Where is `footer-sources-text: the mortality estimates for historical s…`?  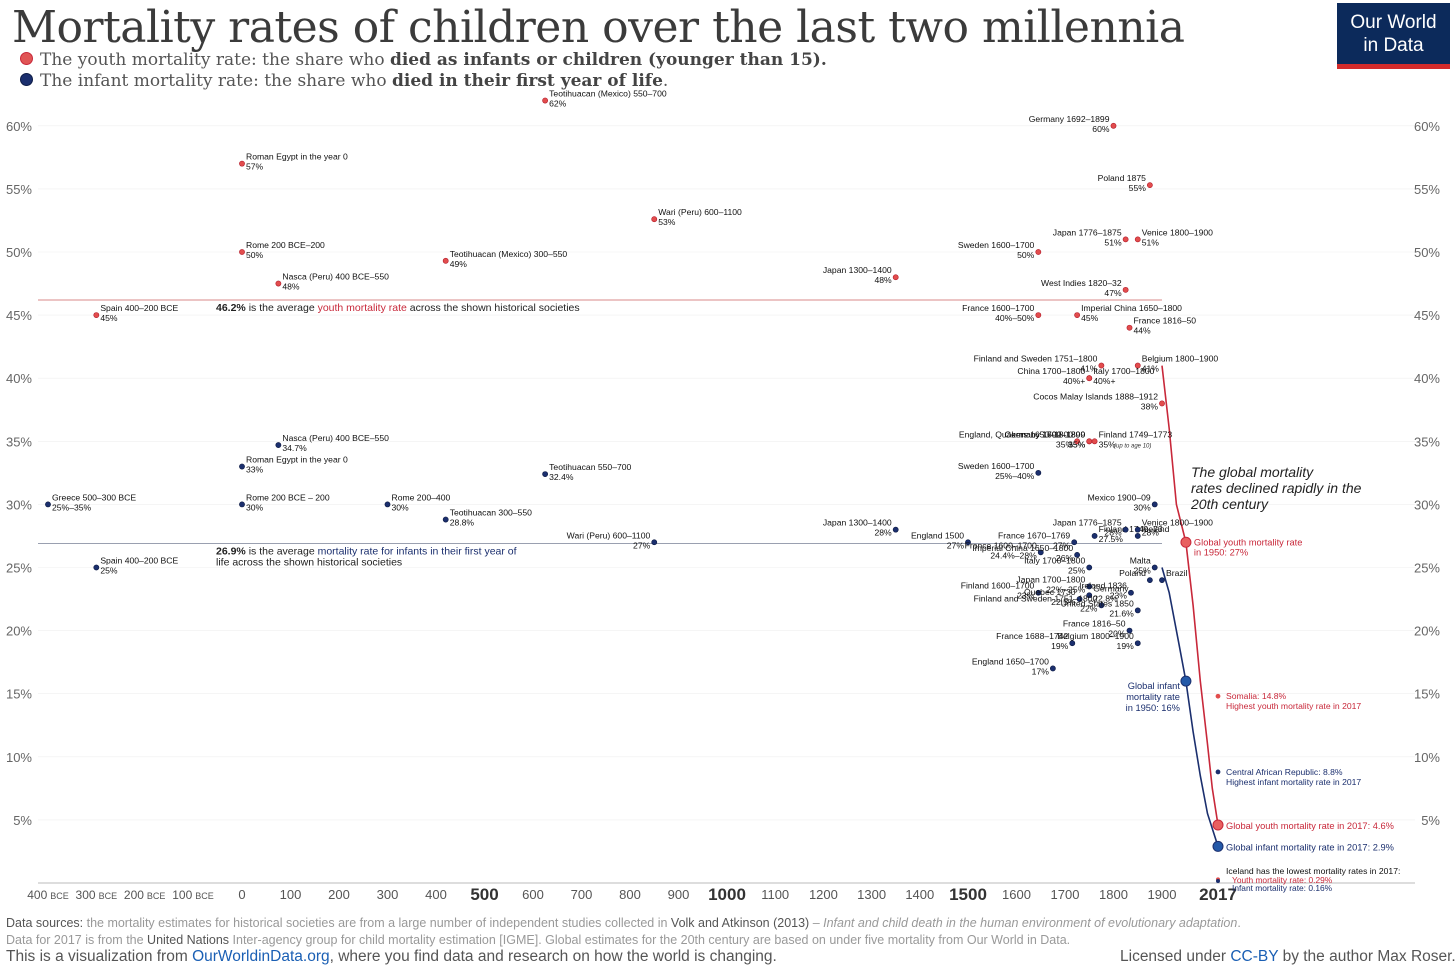
footer-sources-text: the mortality estimates for historical s… is located at coordinates (377, 923).